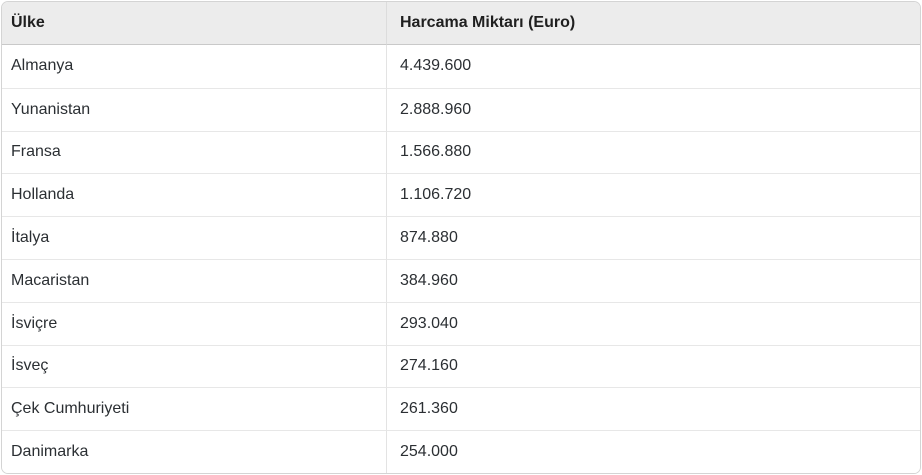  Describe the element at coordinates (194, 109) in the screenshot. I see `country-cell: Yunanistan` at that location.